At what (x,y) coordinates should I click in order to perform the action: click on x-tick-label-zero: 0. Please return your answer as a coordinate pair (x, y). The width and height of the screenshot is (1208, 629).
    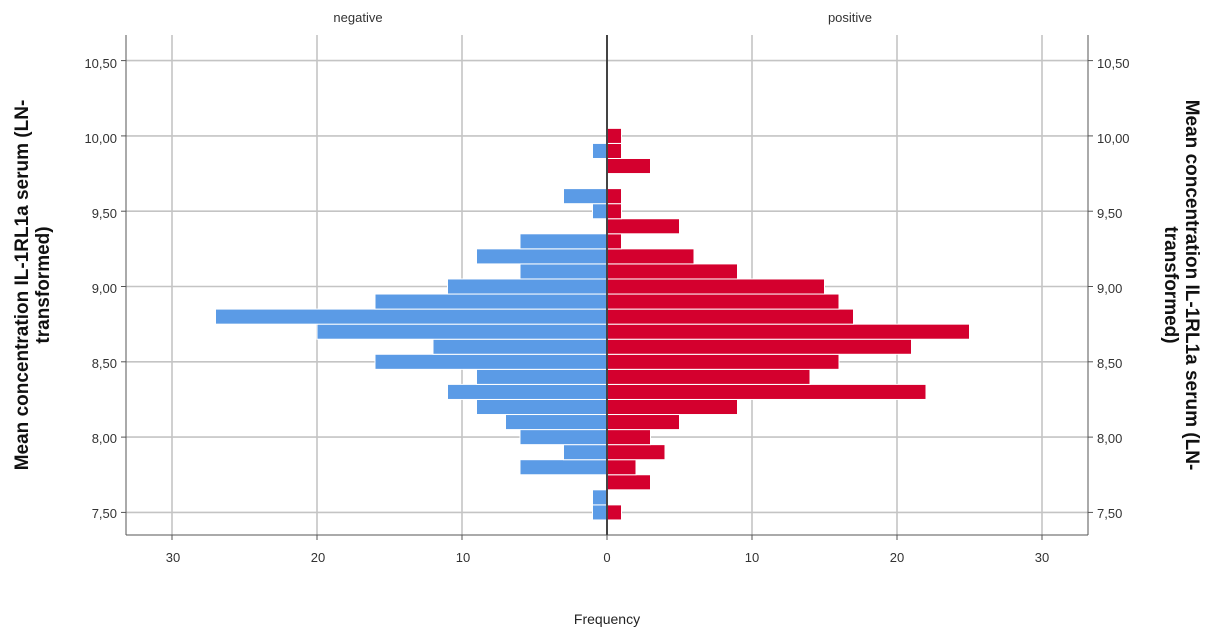
    Looking at the image, I should click on (606, 557).